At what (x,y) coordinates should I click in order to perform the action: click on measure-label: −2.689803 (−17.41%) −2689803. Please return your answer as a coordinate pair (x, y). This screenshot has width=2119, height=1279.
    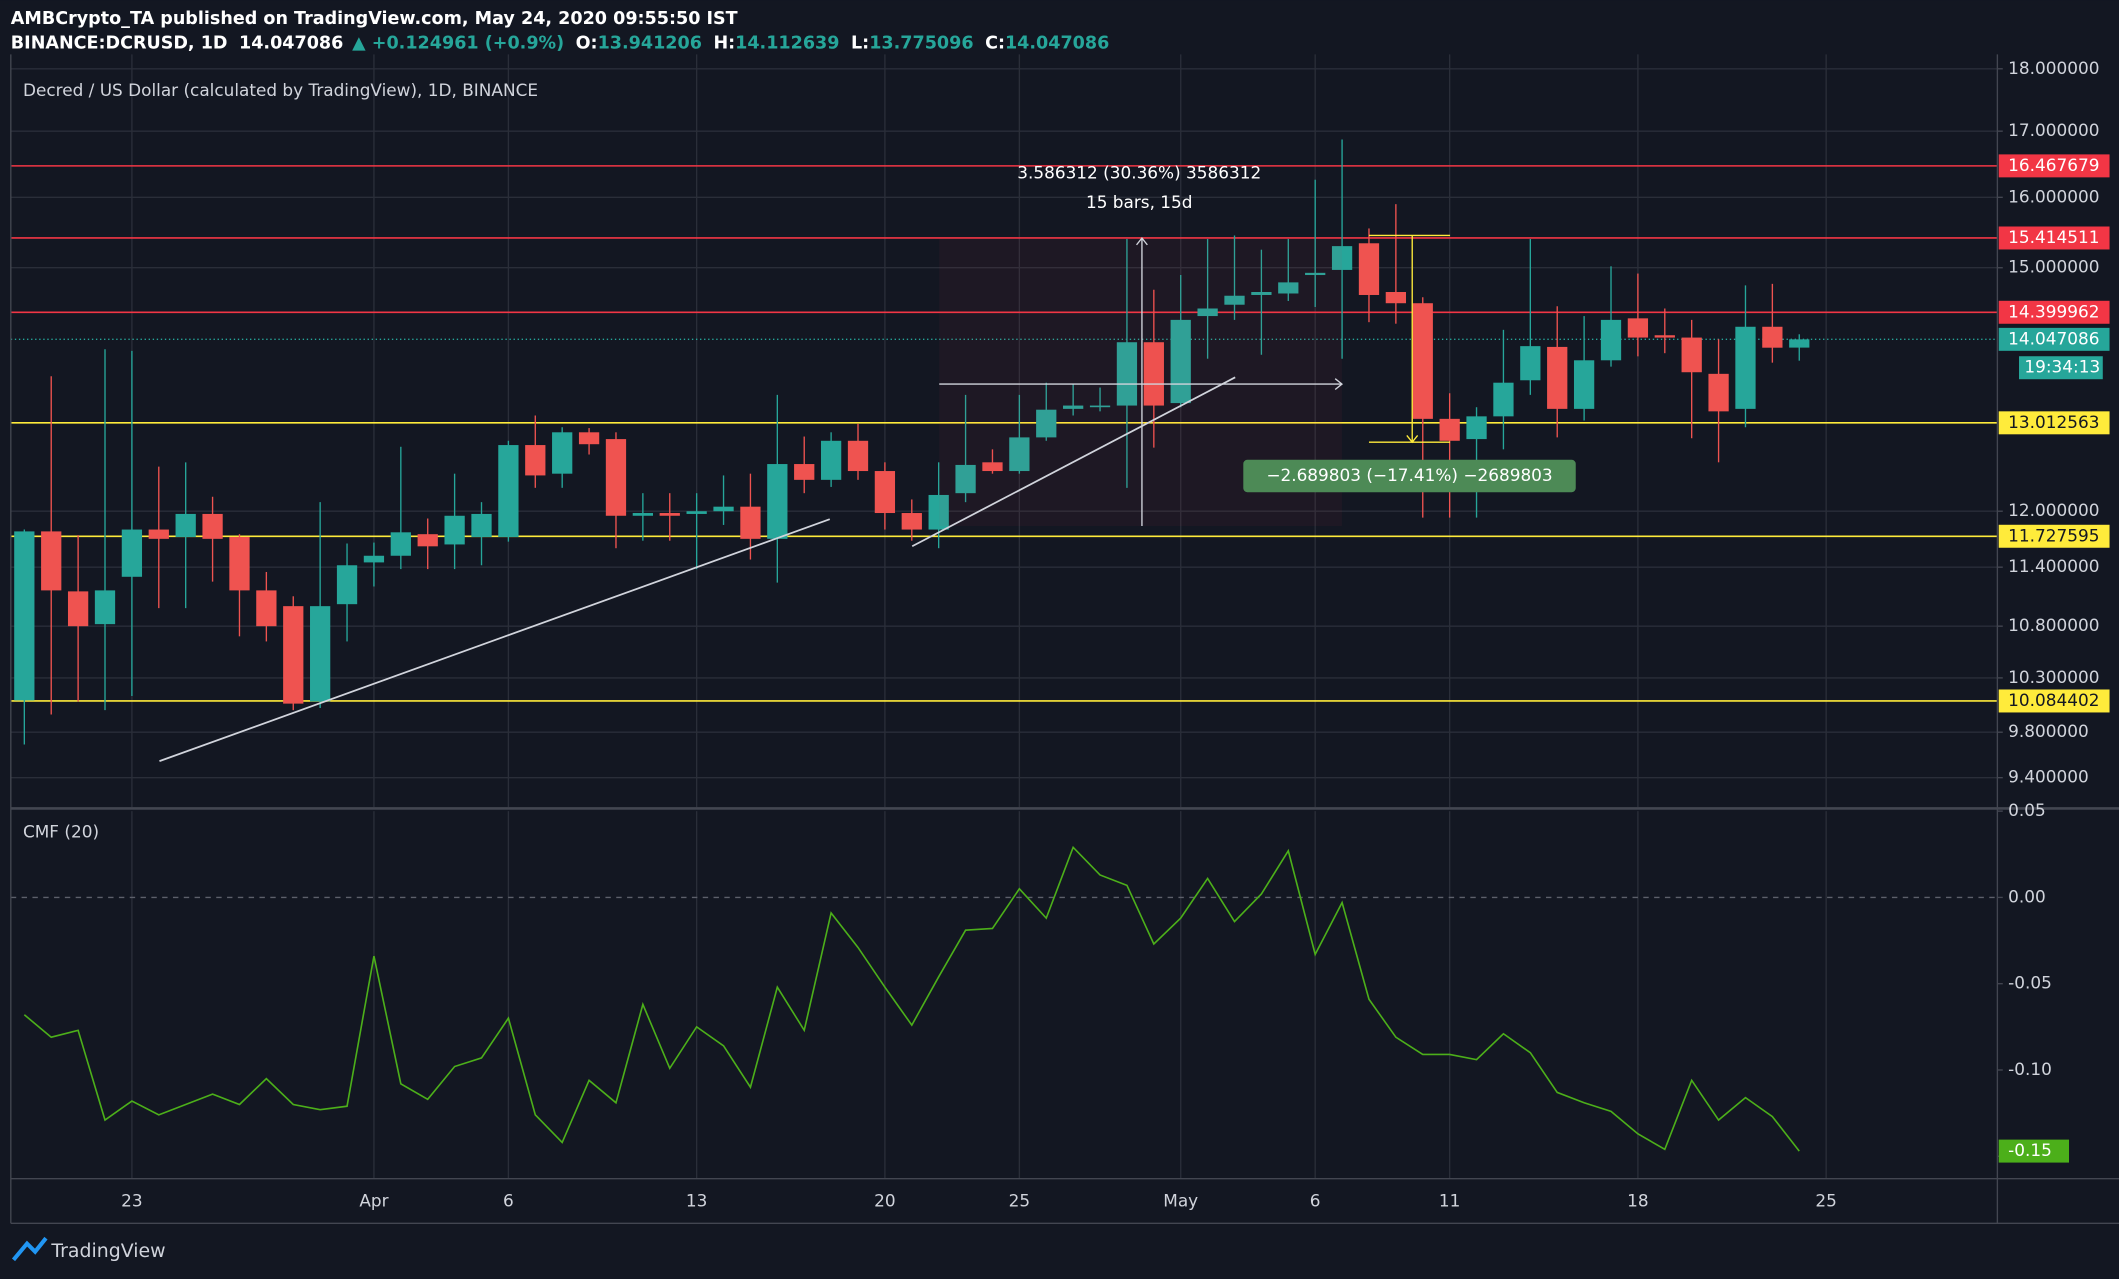
    Looking at the image, I should click on (1409, 475).